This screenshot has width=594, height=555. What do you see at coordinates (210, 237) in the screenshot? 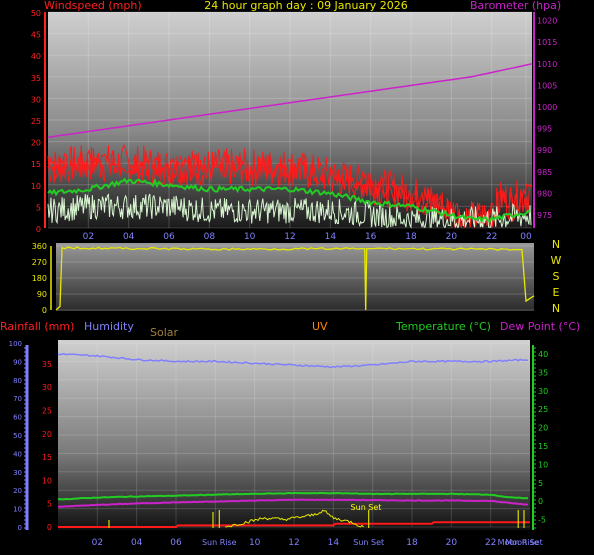
I see `x-tick-label: 08` at bounding box center [210, 237].